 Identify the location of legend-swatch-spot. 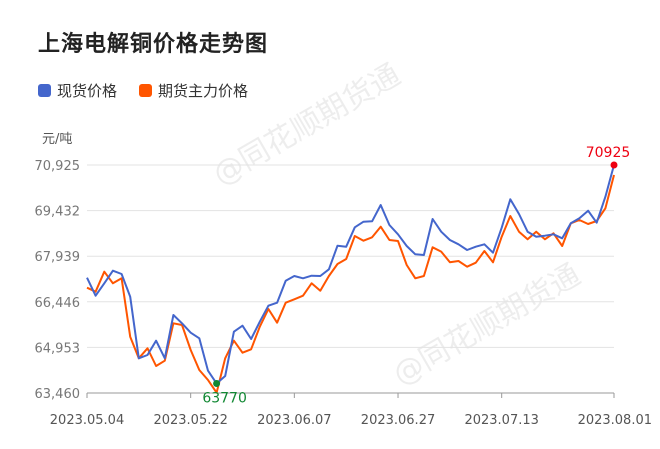
(44, 90).